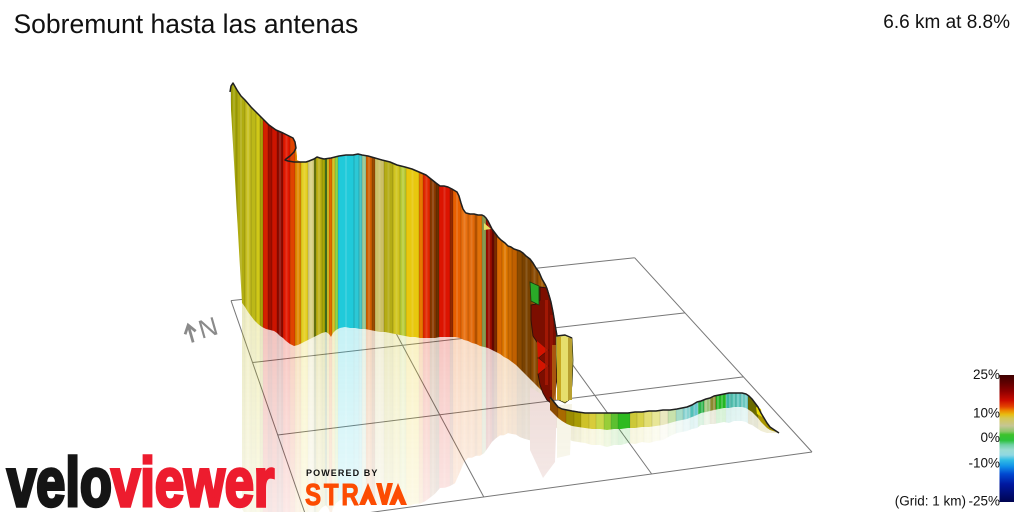 The image size is (1024, 512). What do you see at coordinates (186, 24) in the screenshot?
I see `svg-text: Sobremunt hasta las antenas` at bounding box center [186, 24].